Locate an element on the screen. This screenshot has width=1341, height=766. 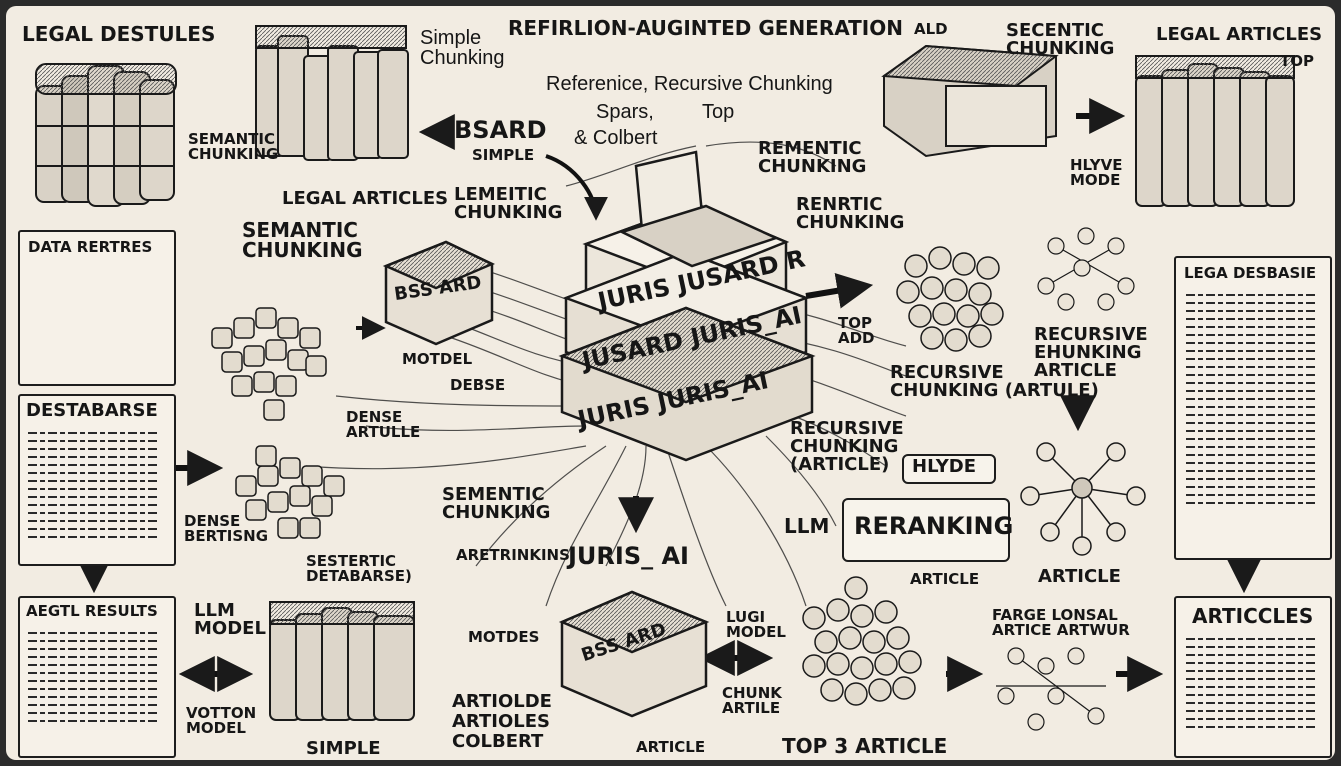
label-votton-model: VOTTON MODEL is located at coordinates (221, 720).